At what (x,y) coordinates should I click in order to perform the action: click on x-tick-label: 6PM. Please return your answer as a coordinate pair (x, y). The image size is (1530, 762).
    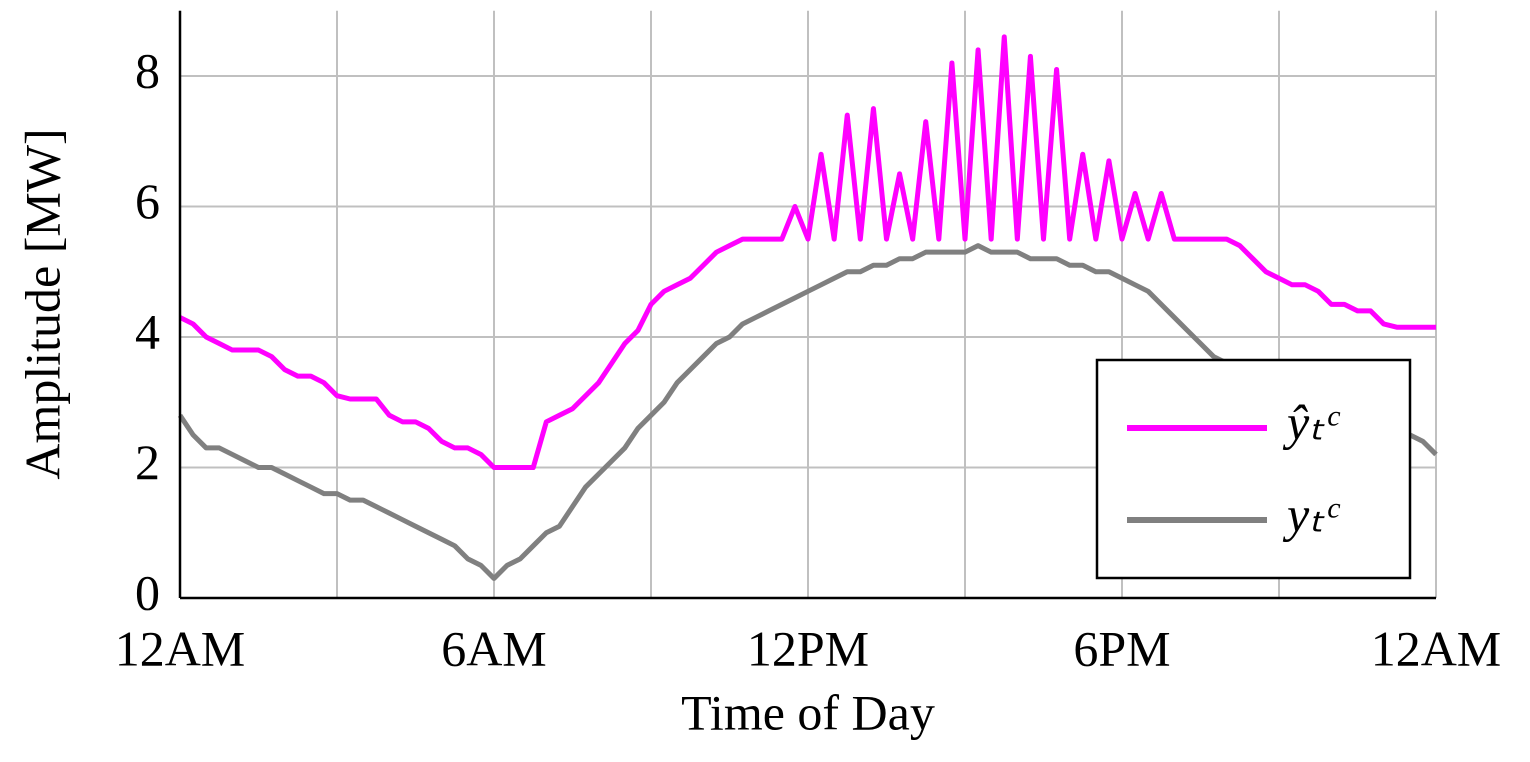
    Looking at the image, I should click on (1121, 648).